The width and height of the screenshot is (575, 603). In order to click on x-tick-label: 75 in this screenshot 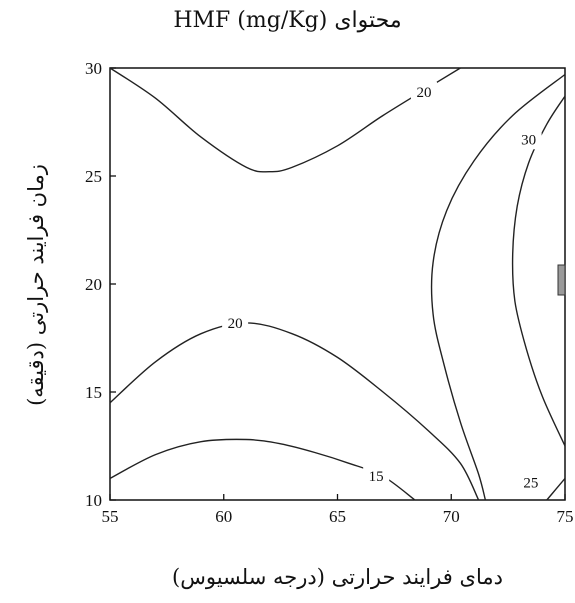, I will do `click(565, 516)`.